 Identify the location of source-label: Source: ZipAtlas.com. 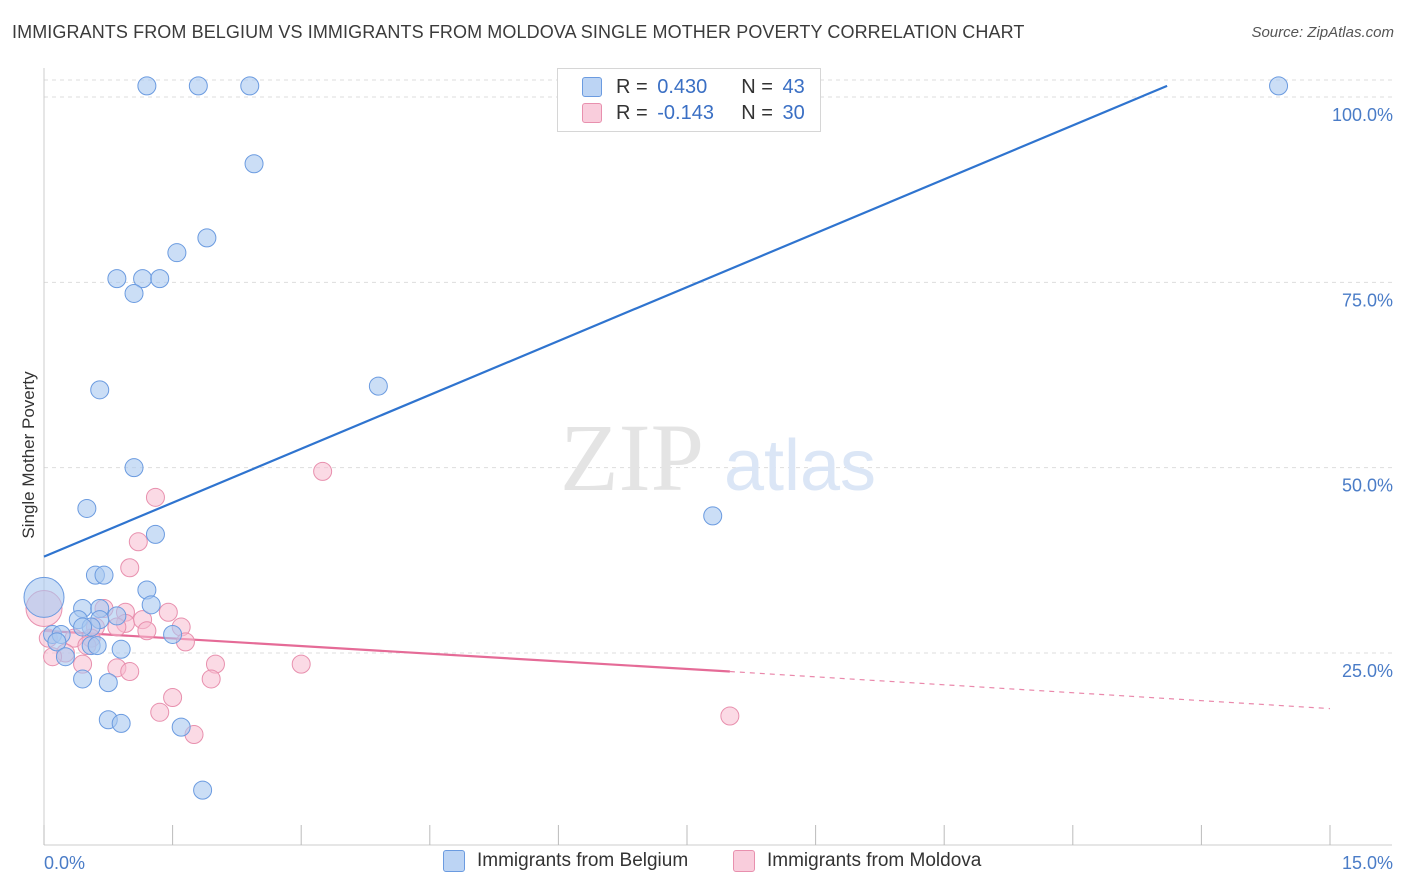
(1322, 32).